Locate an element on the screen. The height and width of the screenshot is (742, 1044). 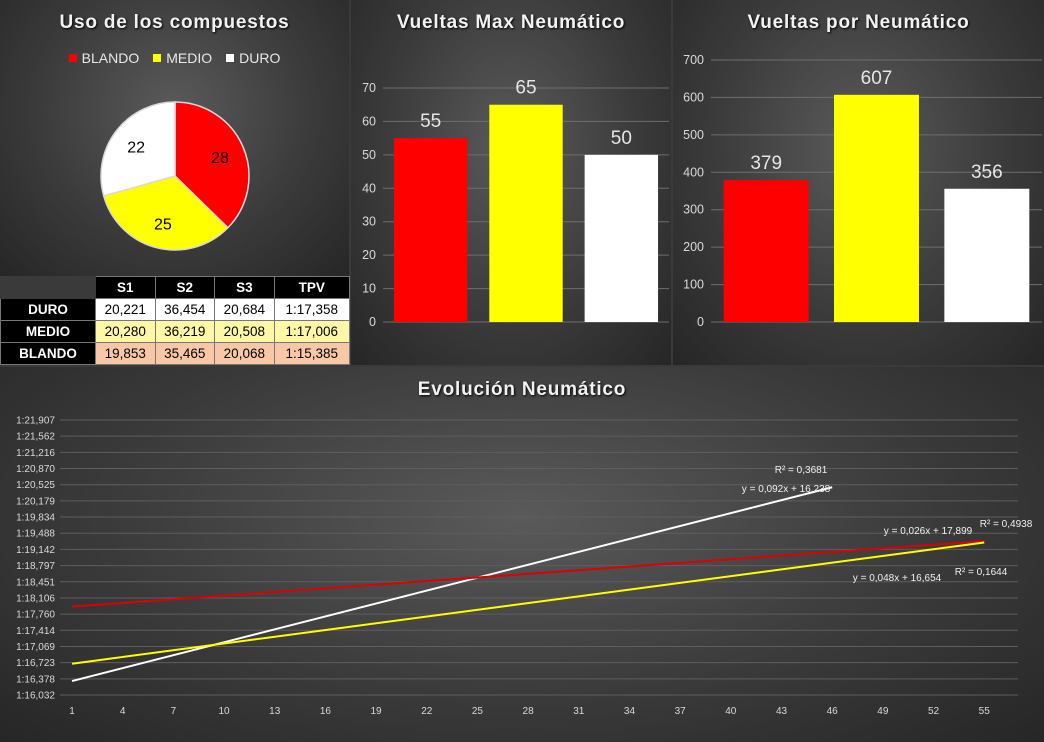
y-tick-label: 1:16,378 is located at coordinates (35, 679).